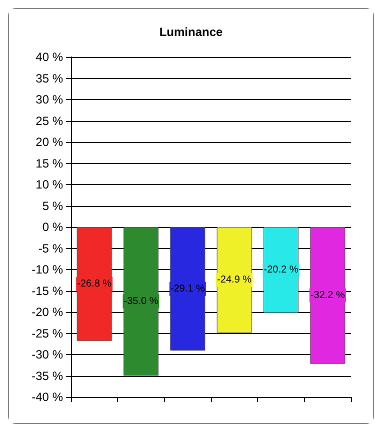 The height and width of the screenshot is (432, 382). I want to click on data-label: -32.2 %, so click(328, 295).